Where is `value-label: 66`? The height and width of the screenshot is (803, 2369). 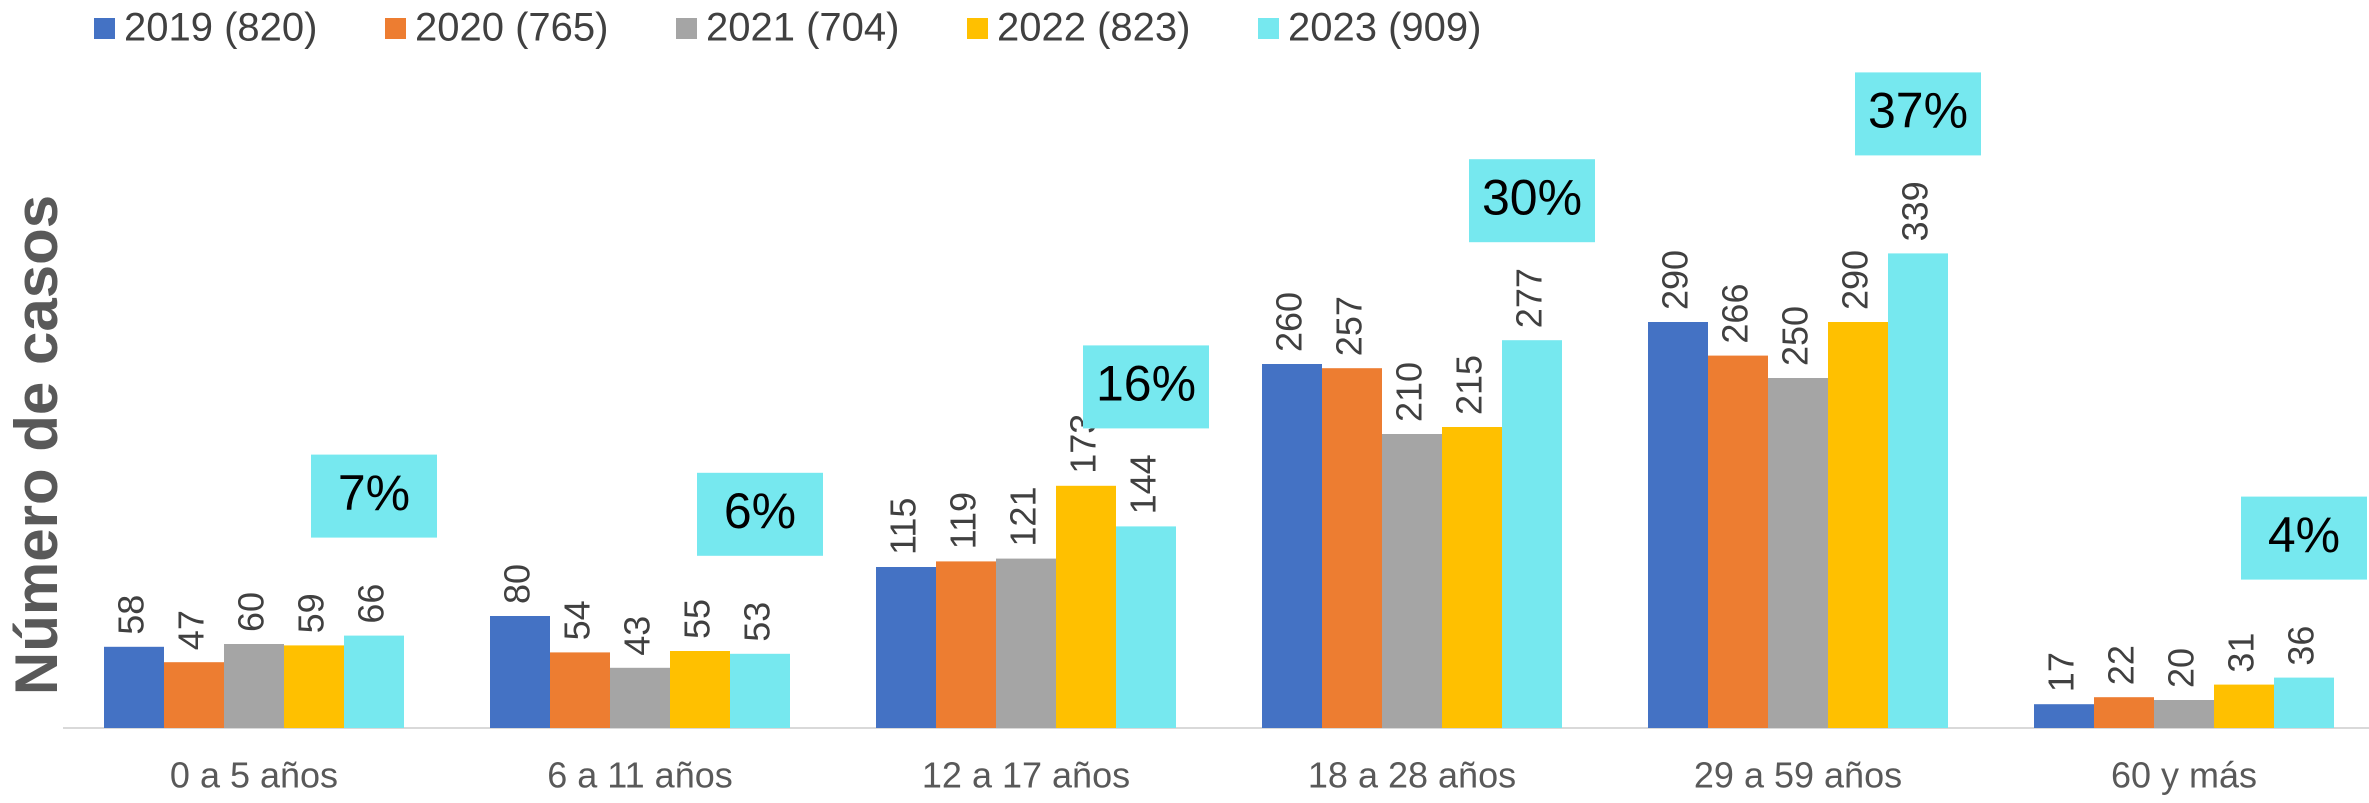 value-label: 66 is located at coordinates (371, 604).